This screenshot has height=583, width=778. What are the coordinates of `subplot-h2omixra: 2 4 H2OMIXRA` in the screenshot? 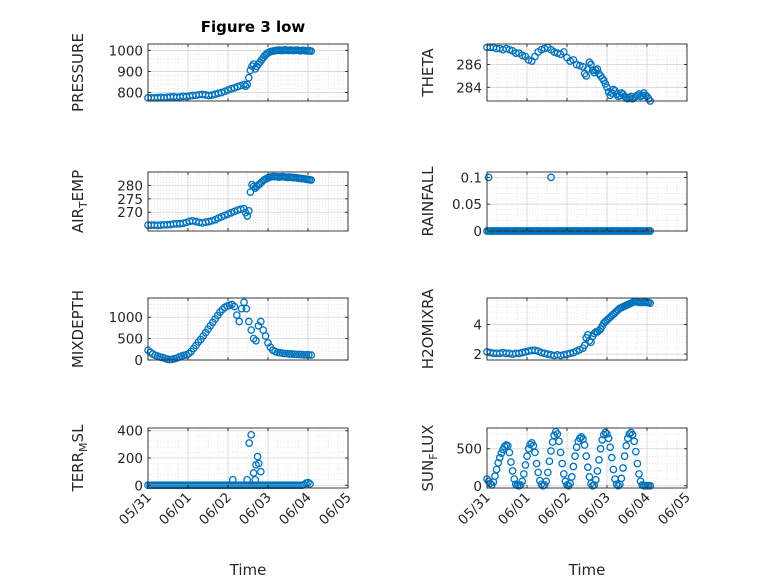 It's located at (553, 328).